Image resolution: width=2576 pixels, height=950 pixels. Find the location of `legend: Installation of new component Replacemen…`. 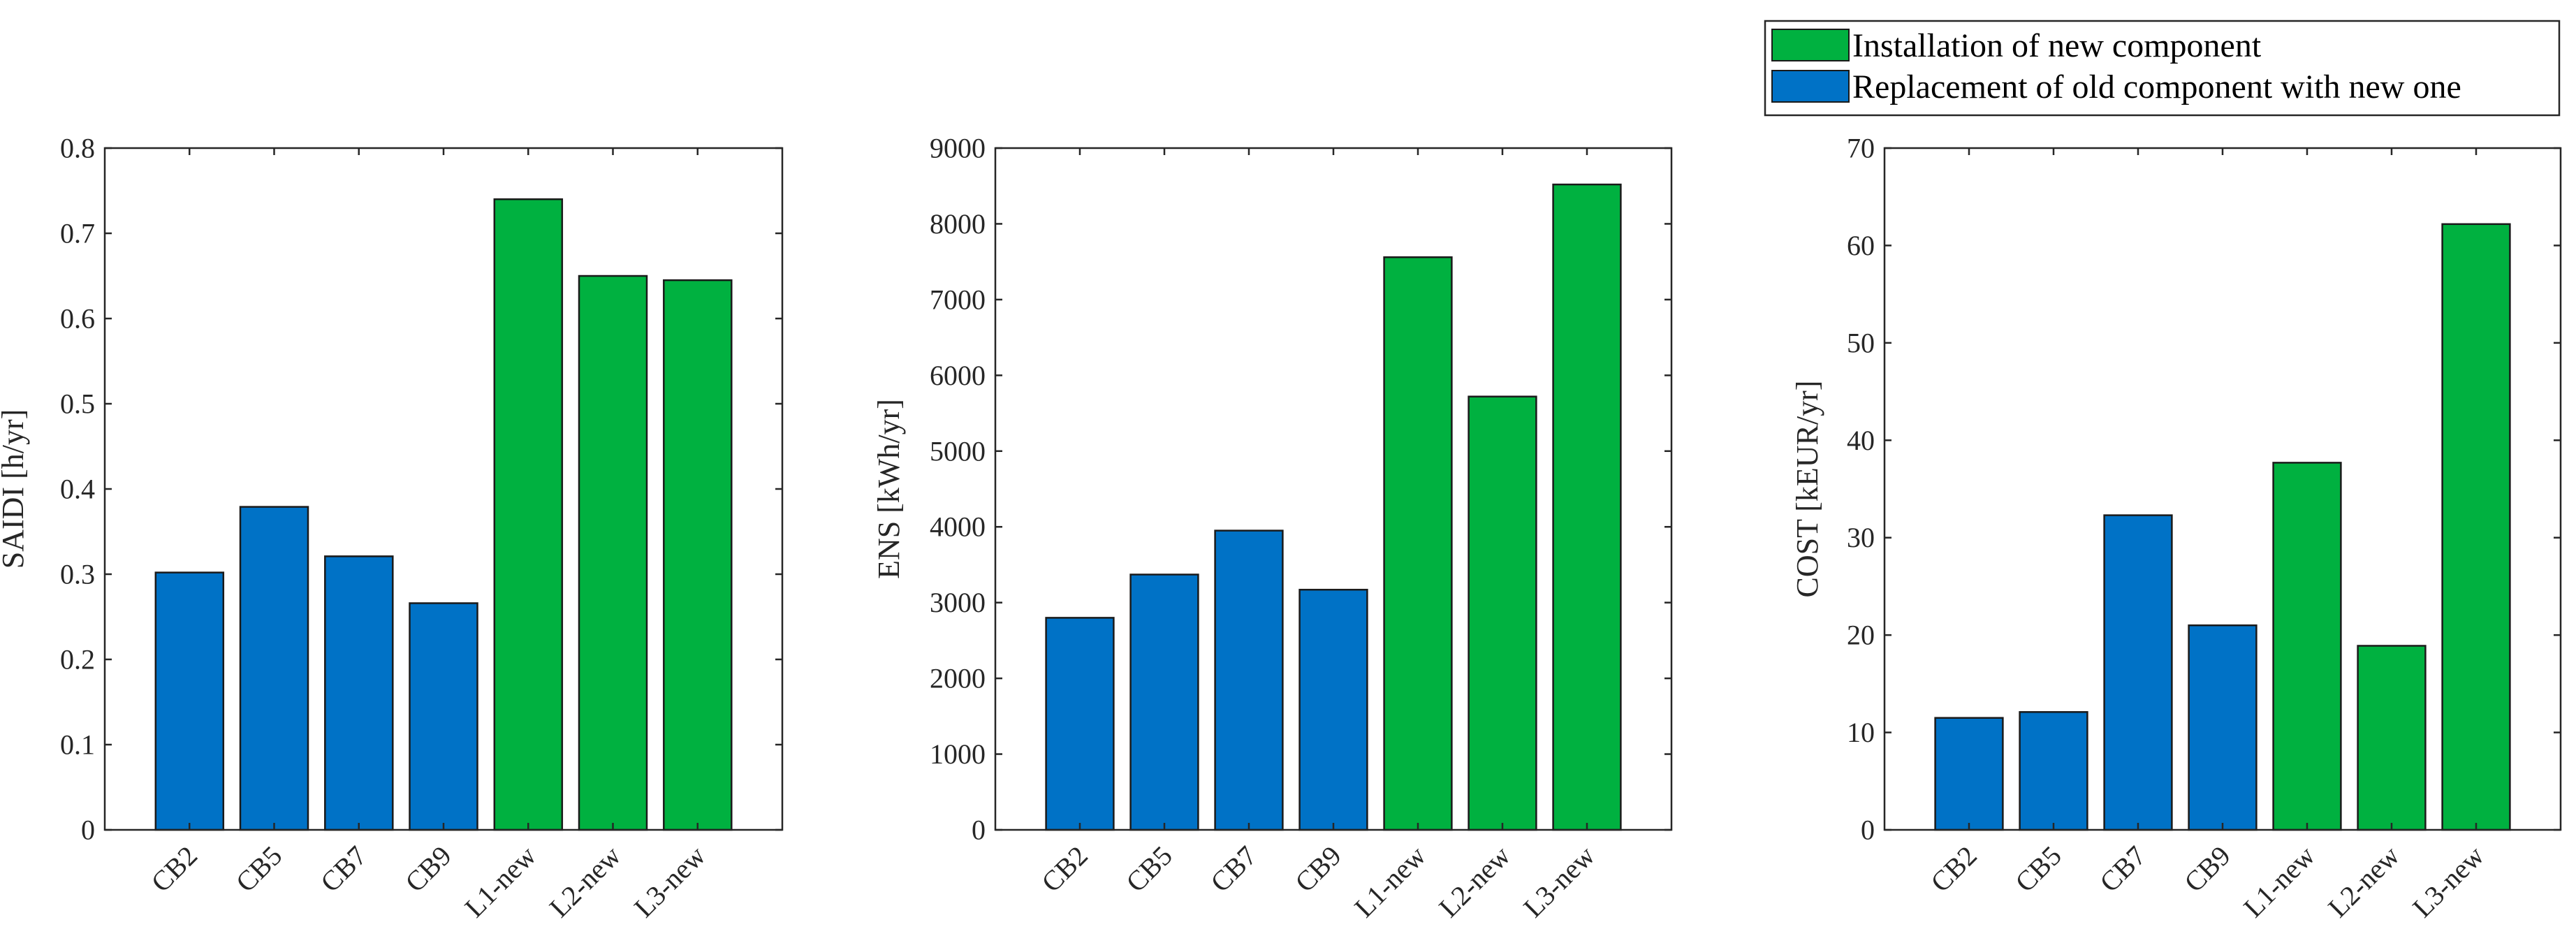

legend: Installation of new component Replacemen… is located at coordinates (2162, 68).